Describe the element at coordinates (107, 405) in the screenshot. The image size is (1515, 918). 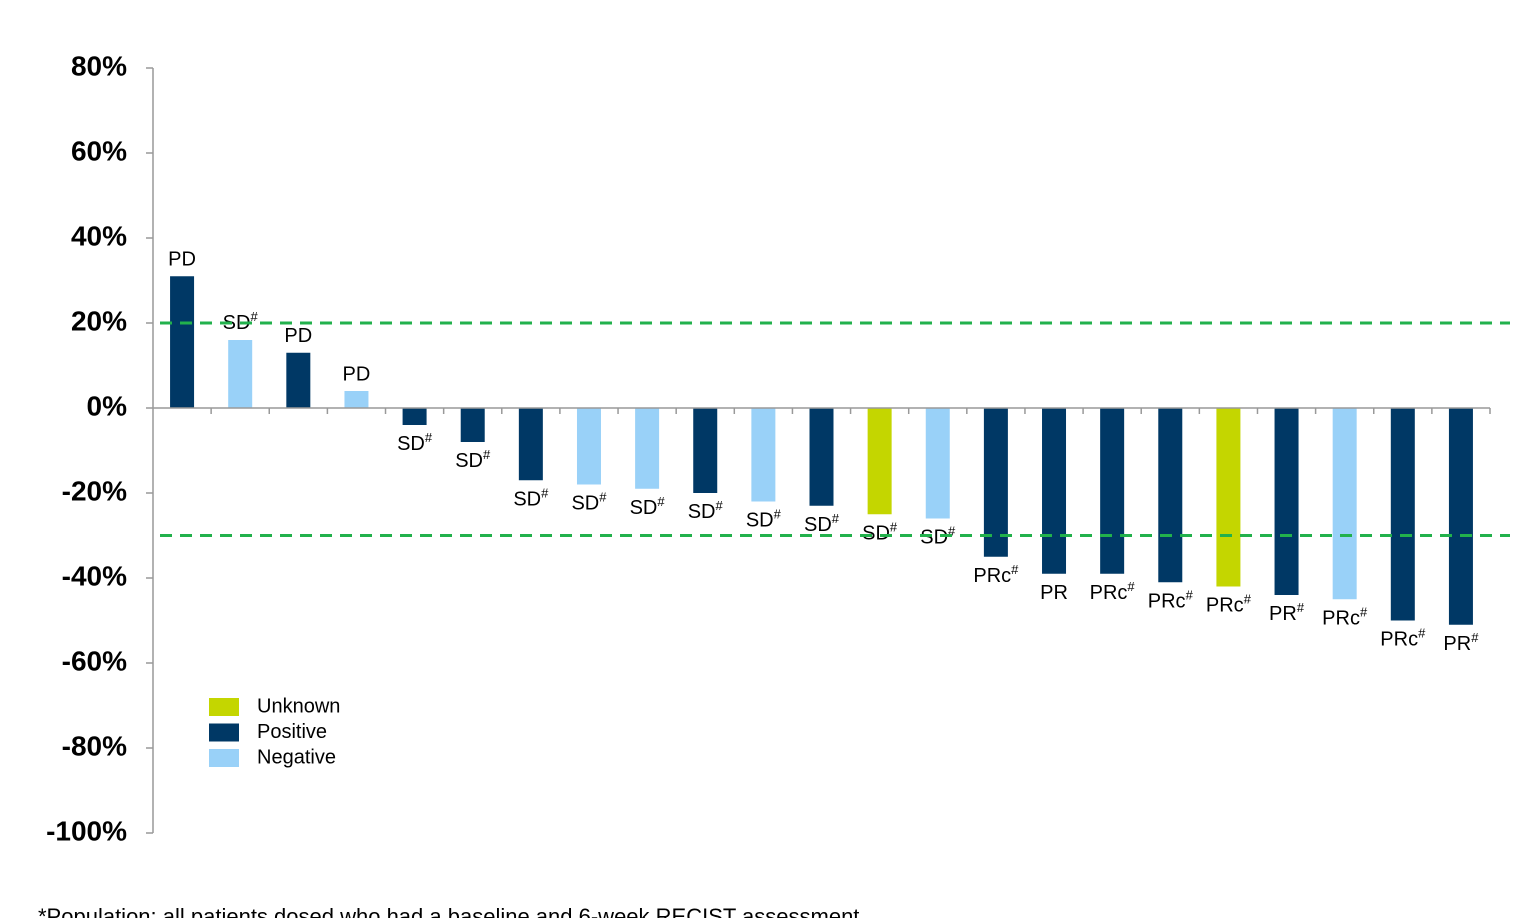
I see `y-tick-label: 0%` at that location.